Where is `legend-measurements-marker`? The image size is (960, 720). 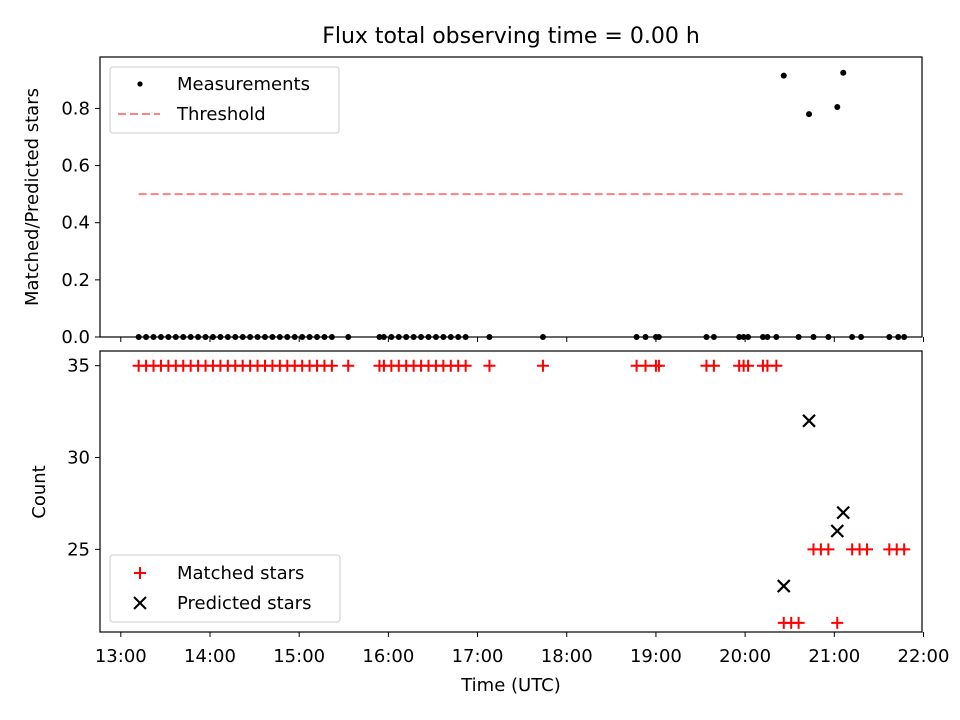 legend-measurements-marker is located at coordinates (140, 84).